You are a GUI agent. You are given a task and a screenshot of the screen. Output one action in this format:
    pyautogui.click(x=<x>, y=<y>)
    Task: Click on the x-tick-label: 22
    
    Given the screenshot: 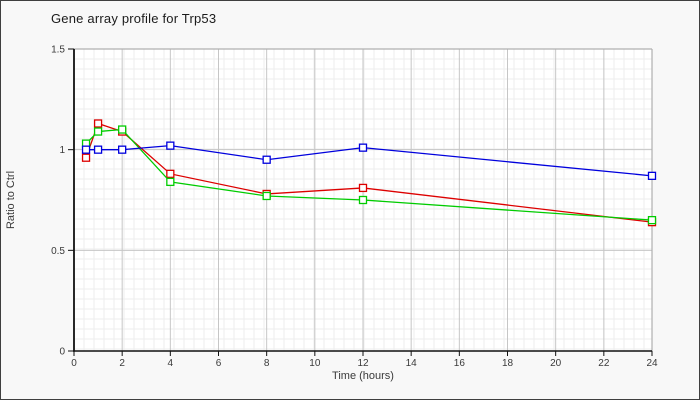 What is the action you would take?
    pyautogui.click(x=604, y=363)
    